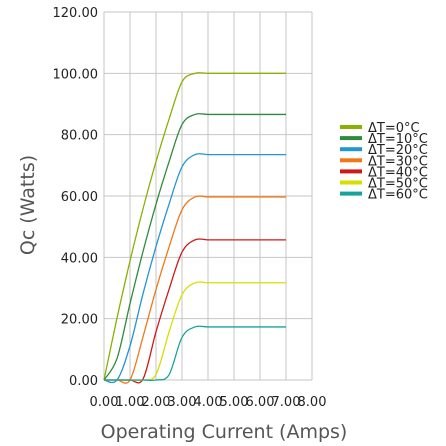  I want to click on x-tick-label: 5.00, so click(234, 402).